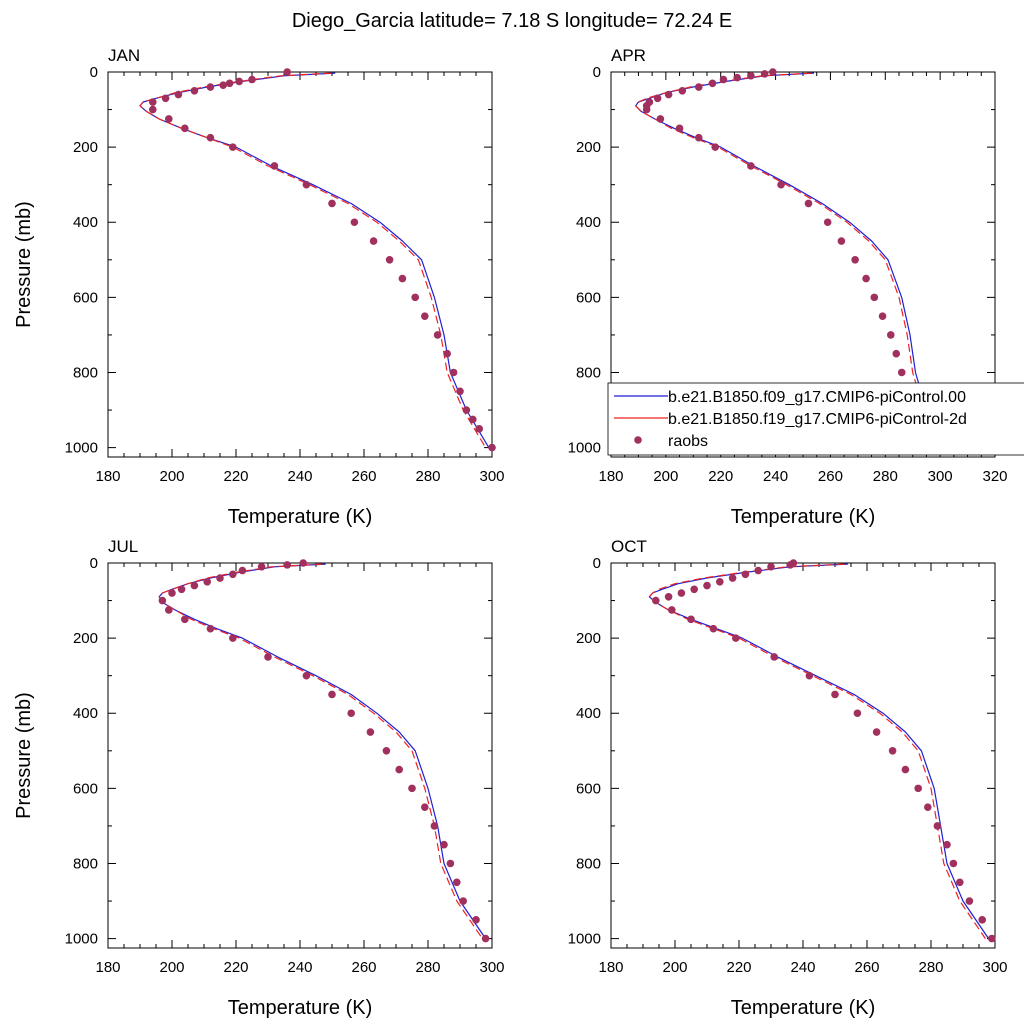 This screenshot has width=1024, height=1024. What do you see at coordinates (688, 441) in the screenshot?
I see `legend-label: raobs` at bounding box center [688, 441].